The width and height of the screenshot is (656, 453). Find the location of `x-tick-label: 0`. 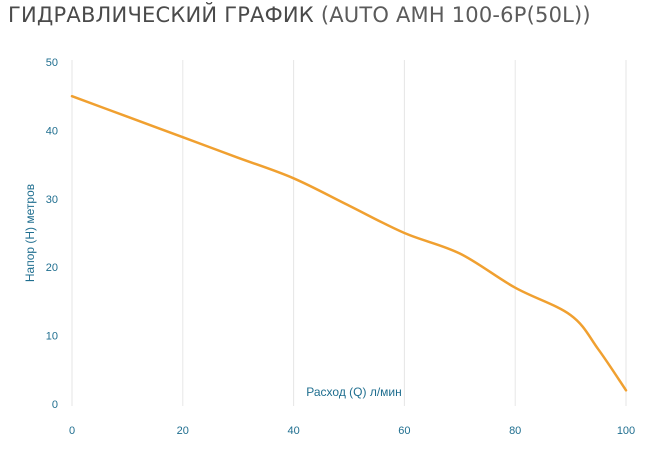

x-tick-label: 0 is located at coordinates (72, 431).